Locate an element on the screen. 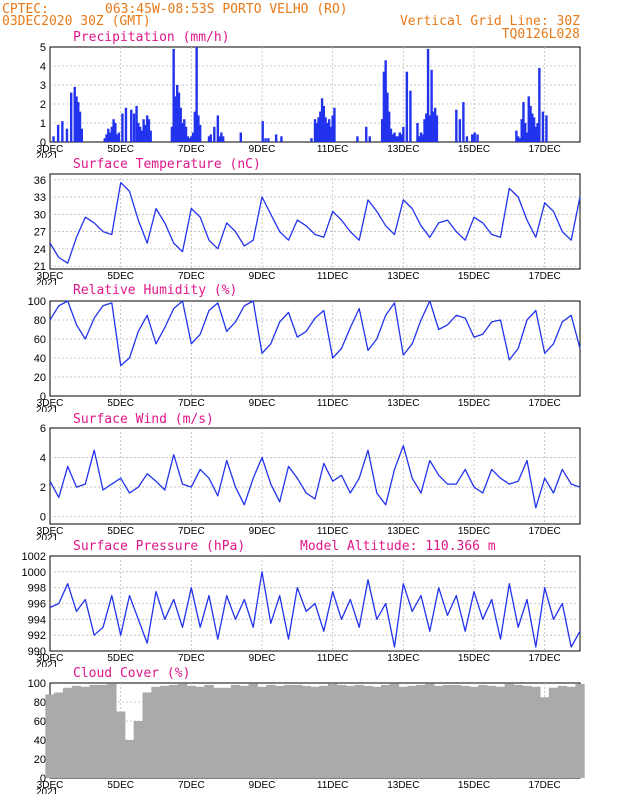 The height and width of the screenshot is (800, 618). humidity-ytick: 20 is located at coordinates (40, 378).